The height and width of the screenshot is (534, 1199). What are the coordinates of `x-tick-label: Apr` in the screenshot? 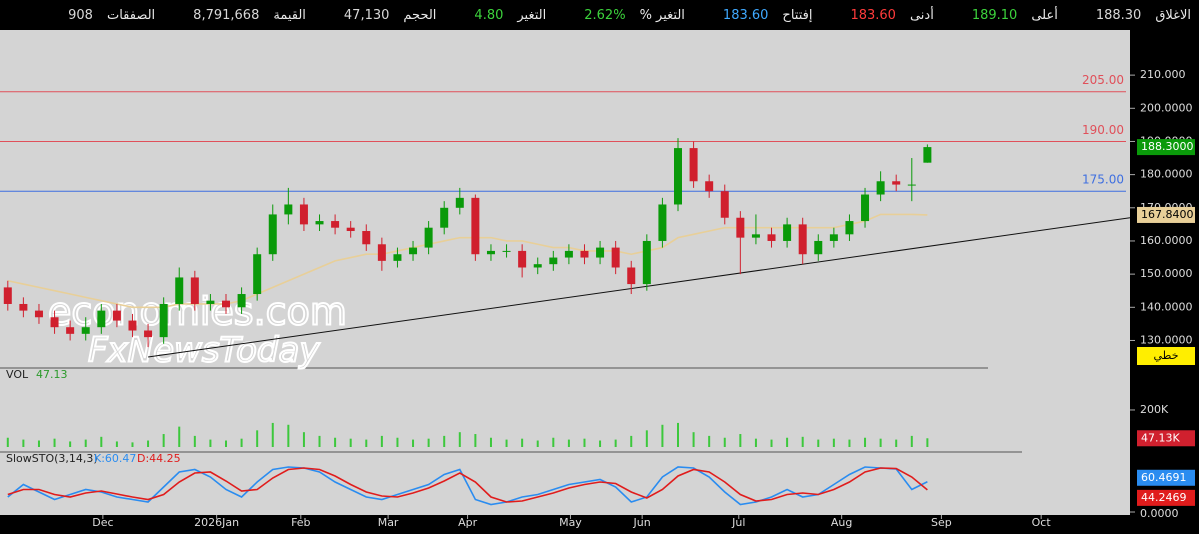 It's located at (468, 522).